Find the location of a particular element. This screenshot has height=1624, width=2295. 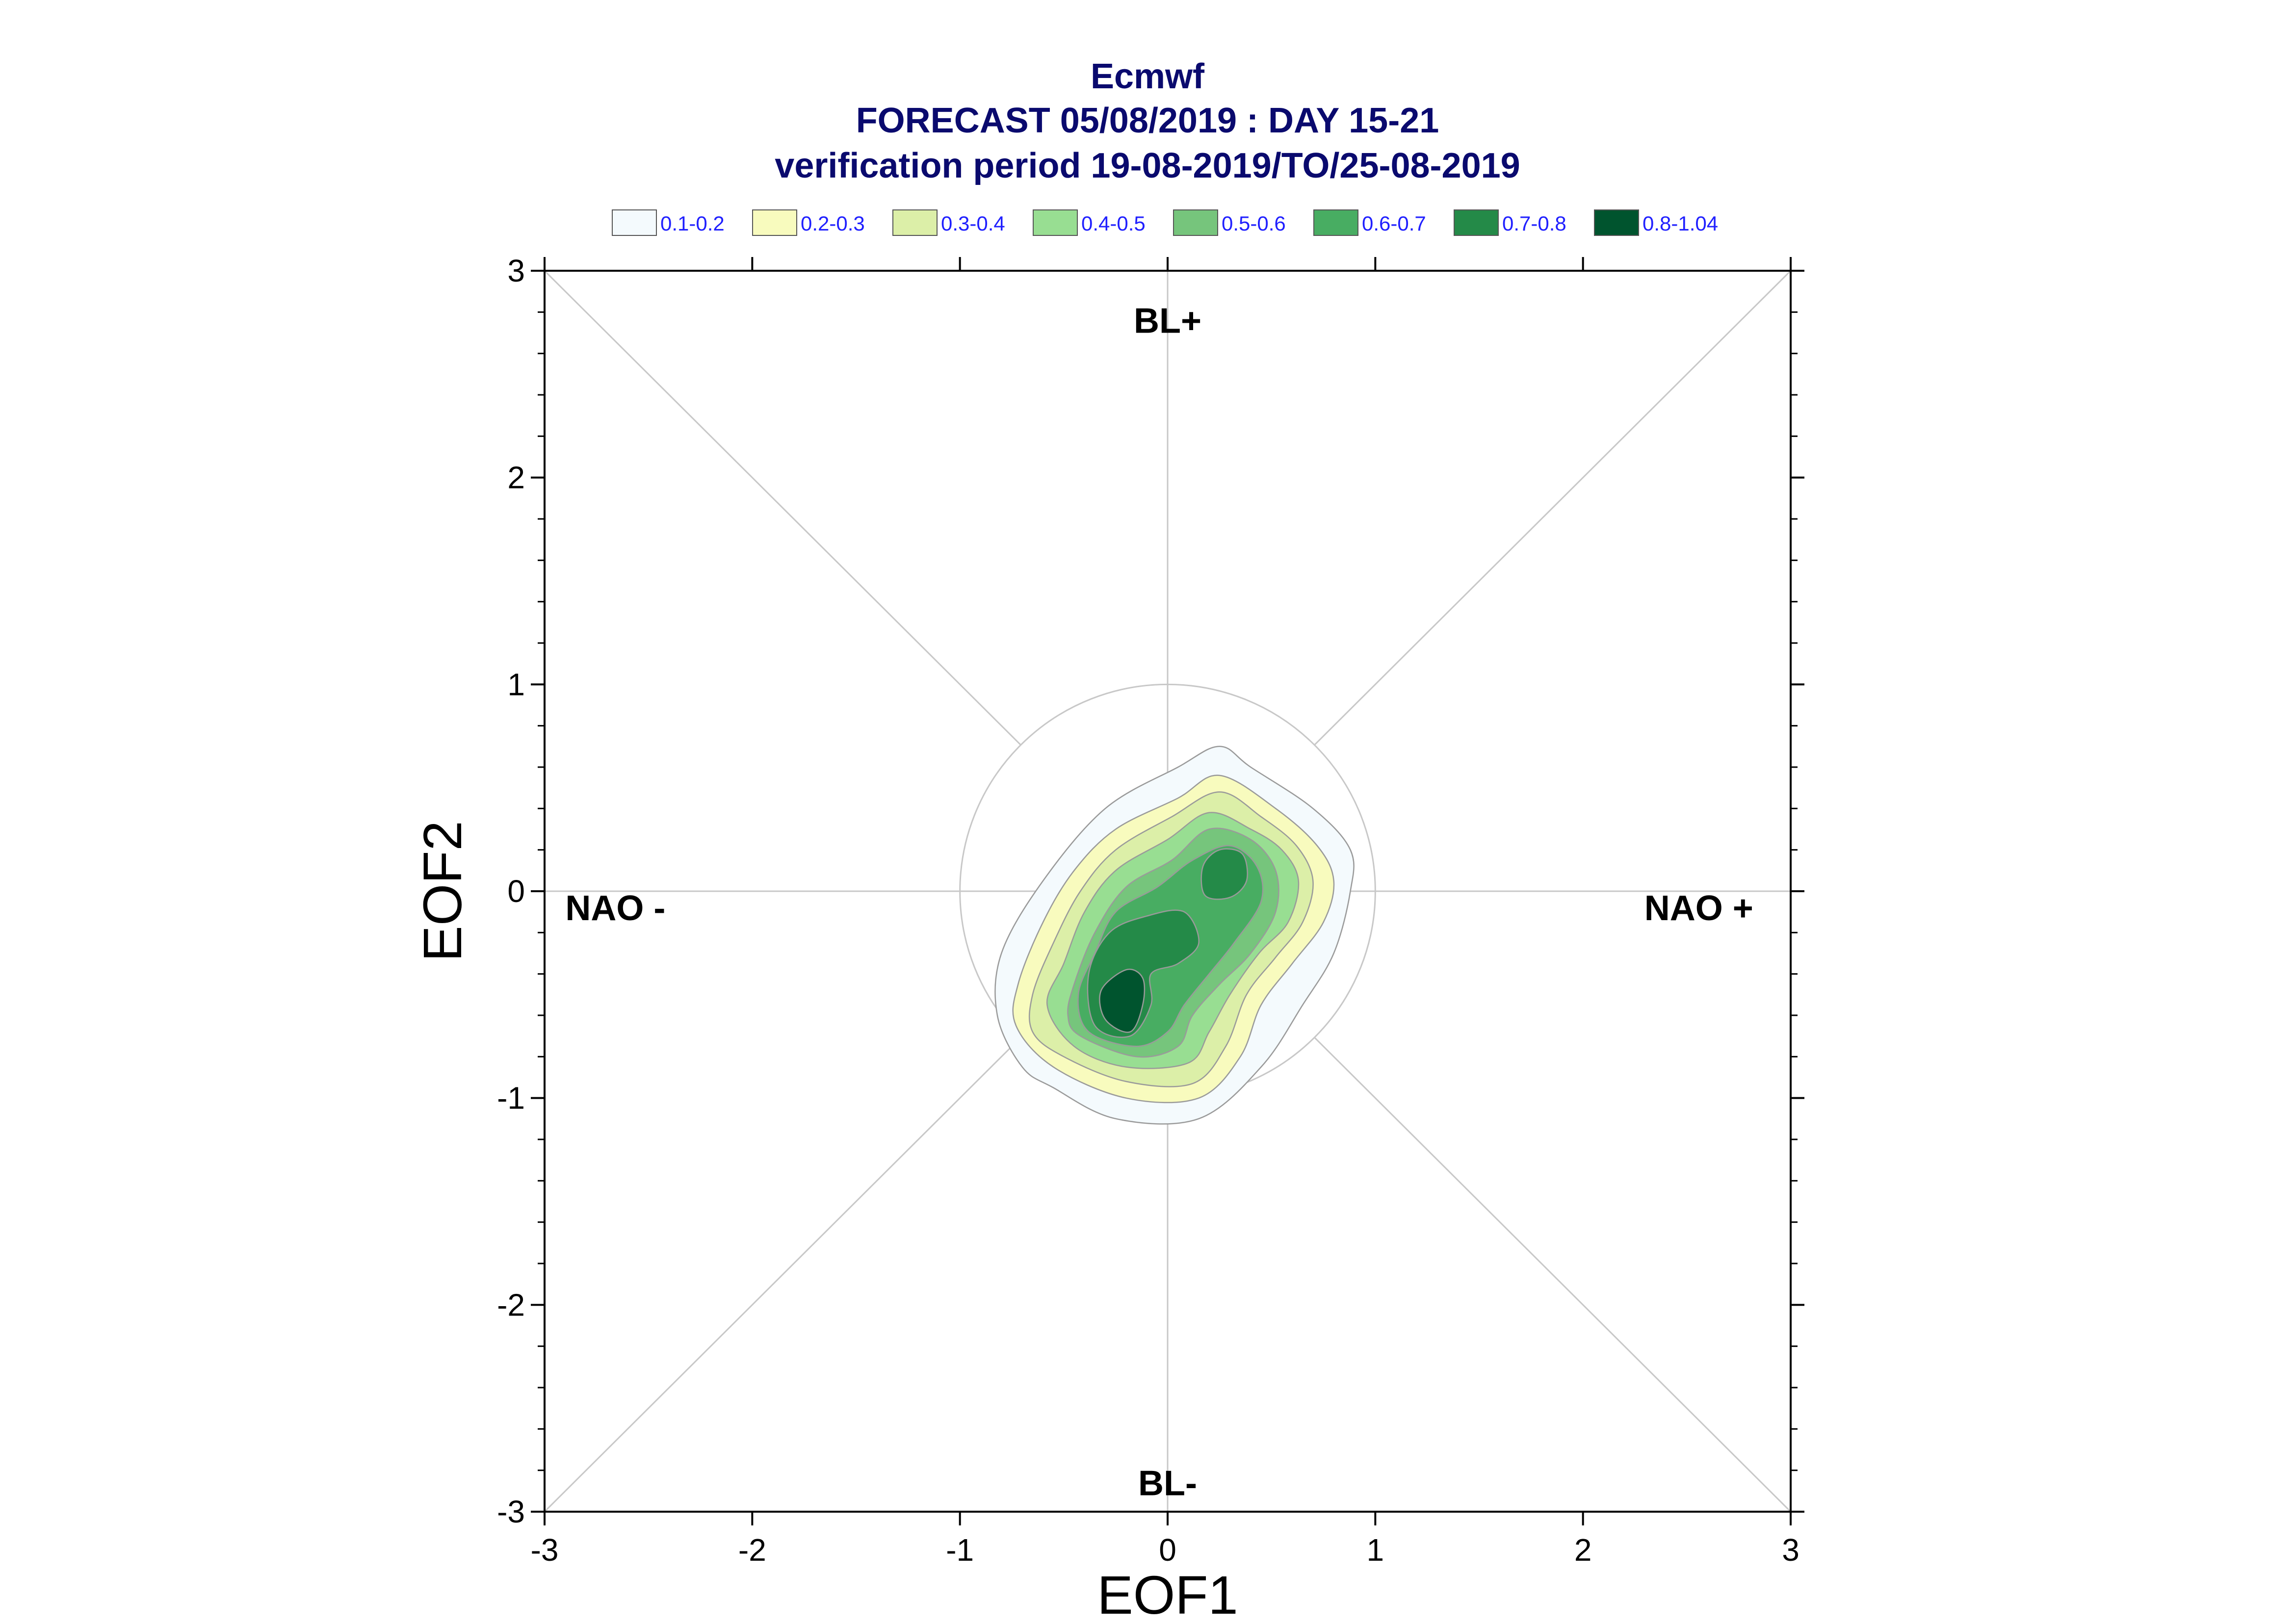

y-tick-label: -2 is located at coordinates (511, 1304).